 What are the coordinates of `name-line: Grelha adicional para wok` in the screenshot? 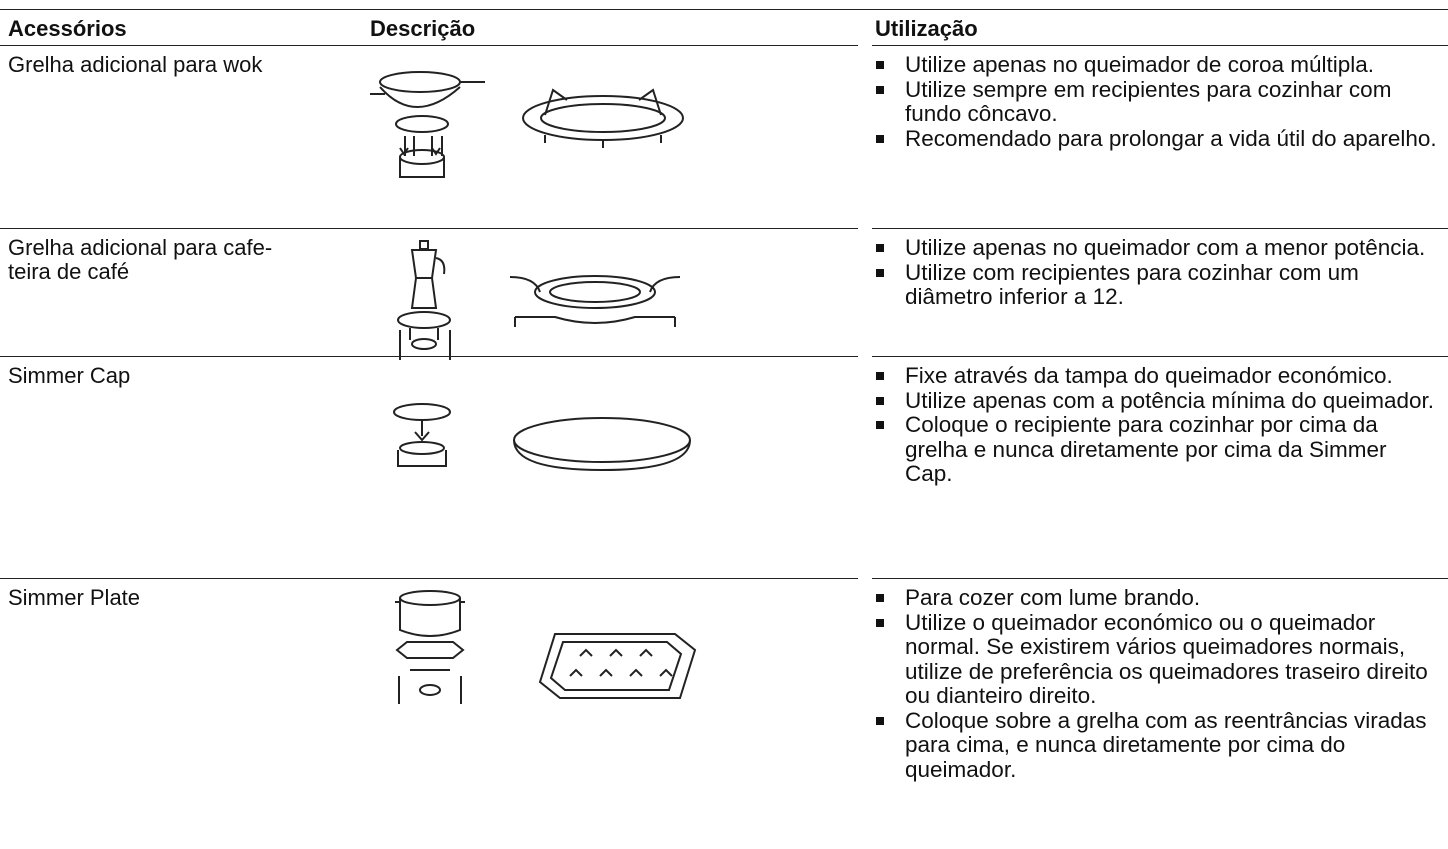 It's located at (135, 64).